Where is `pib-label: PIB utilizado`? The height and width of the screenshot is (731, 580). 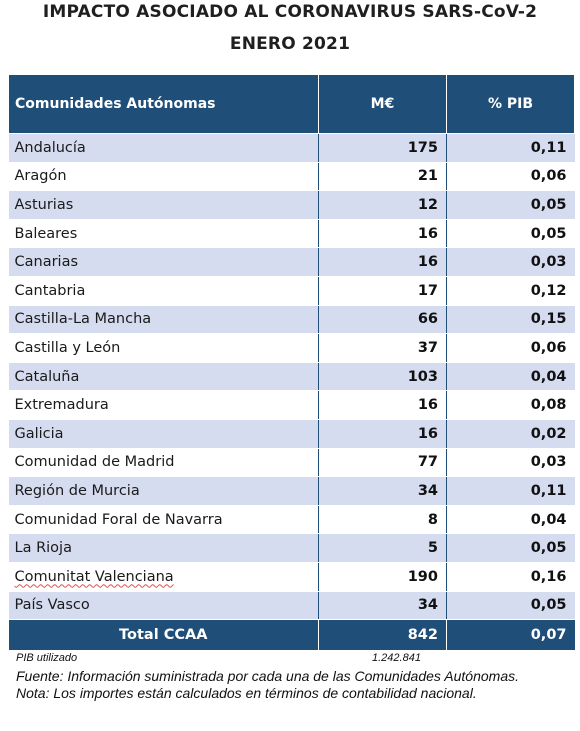 pib-label: PIB utilizado is located at coordinates (47, 658).